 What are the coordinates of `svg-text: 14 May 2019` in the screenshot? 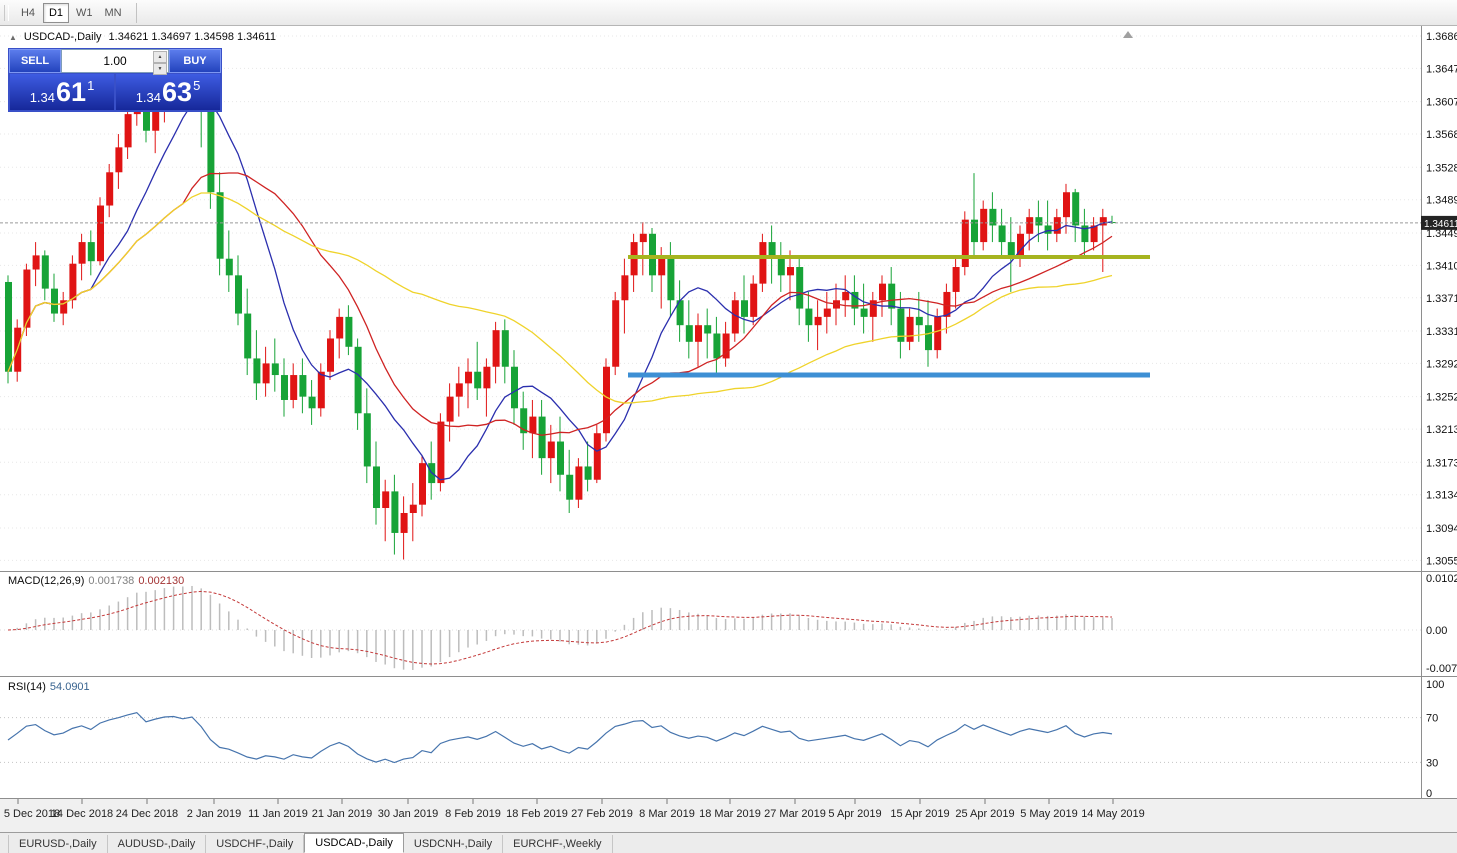 It's located at (1113, 814).